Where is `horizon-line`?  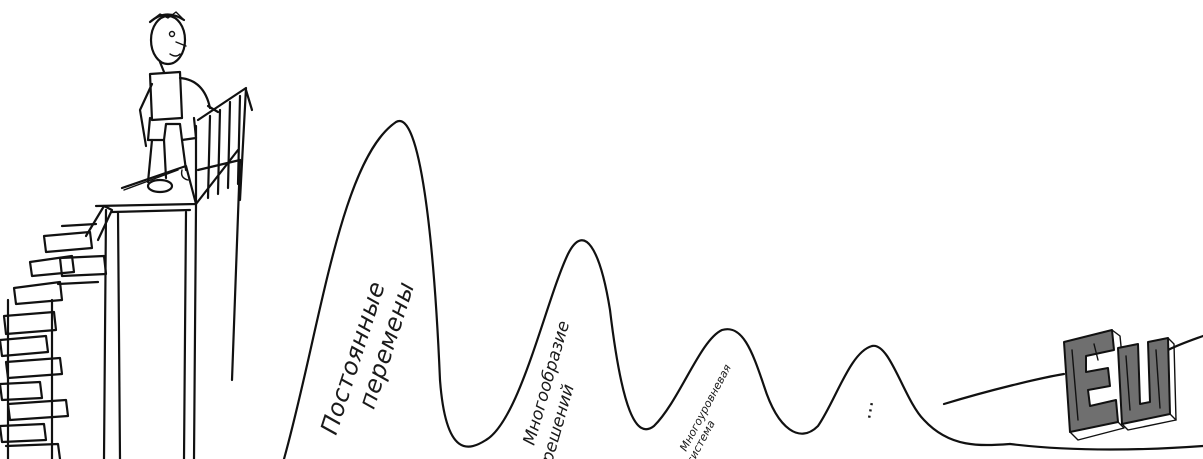 horizon-line is located at coordinates (1072, 392).